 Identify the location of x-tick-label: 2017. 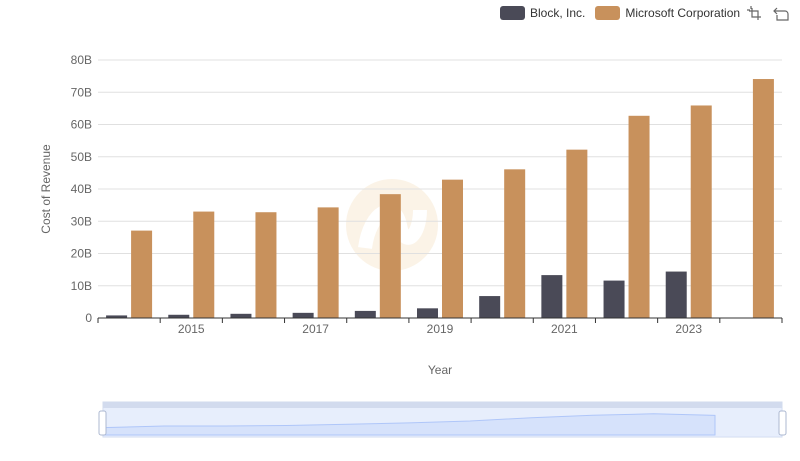
(315, 329).